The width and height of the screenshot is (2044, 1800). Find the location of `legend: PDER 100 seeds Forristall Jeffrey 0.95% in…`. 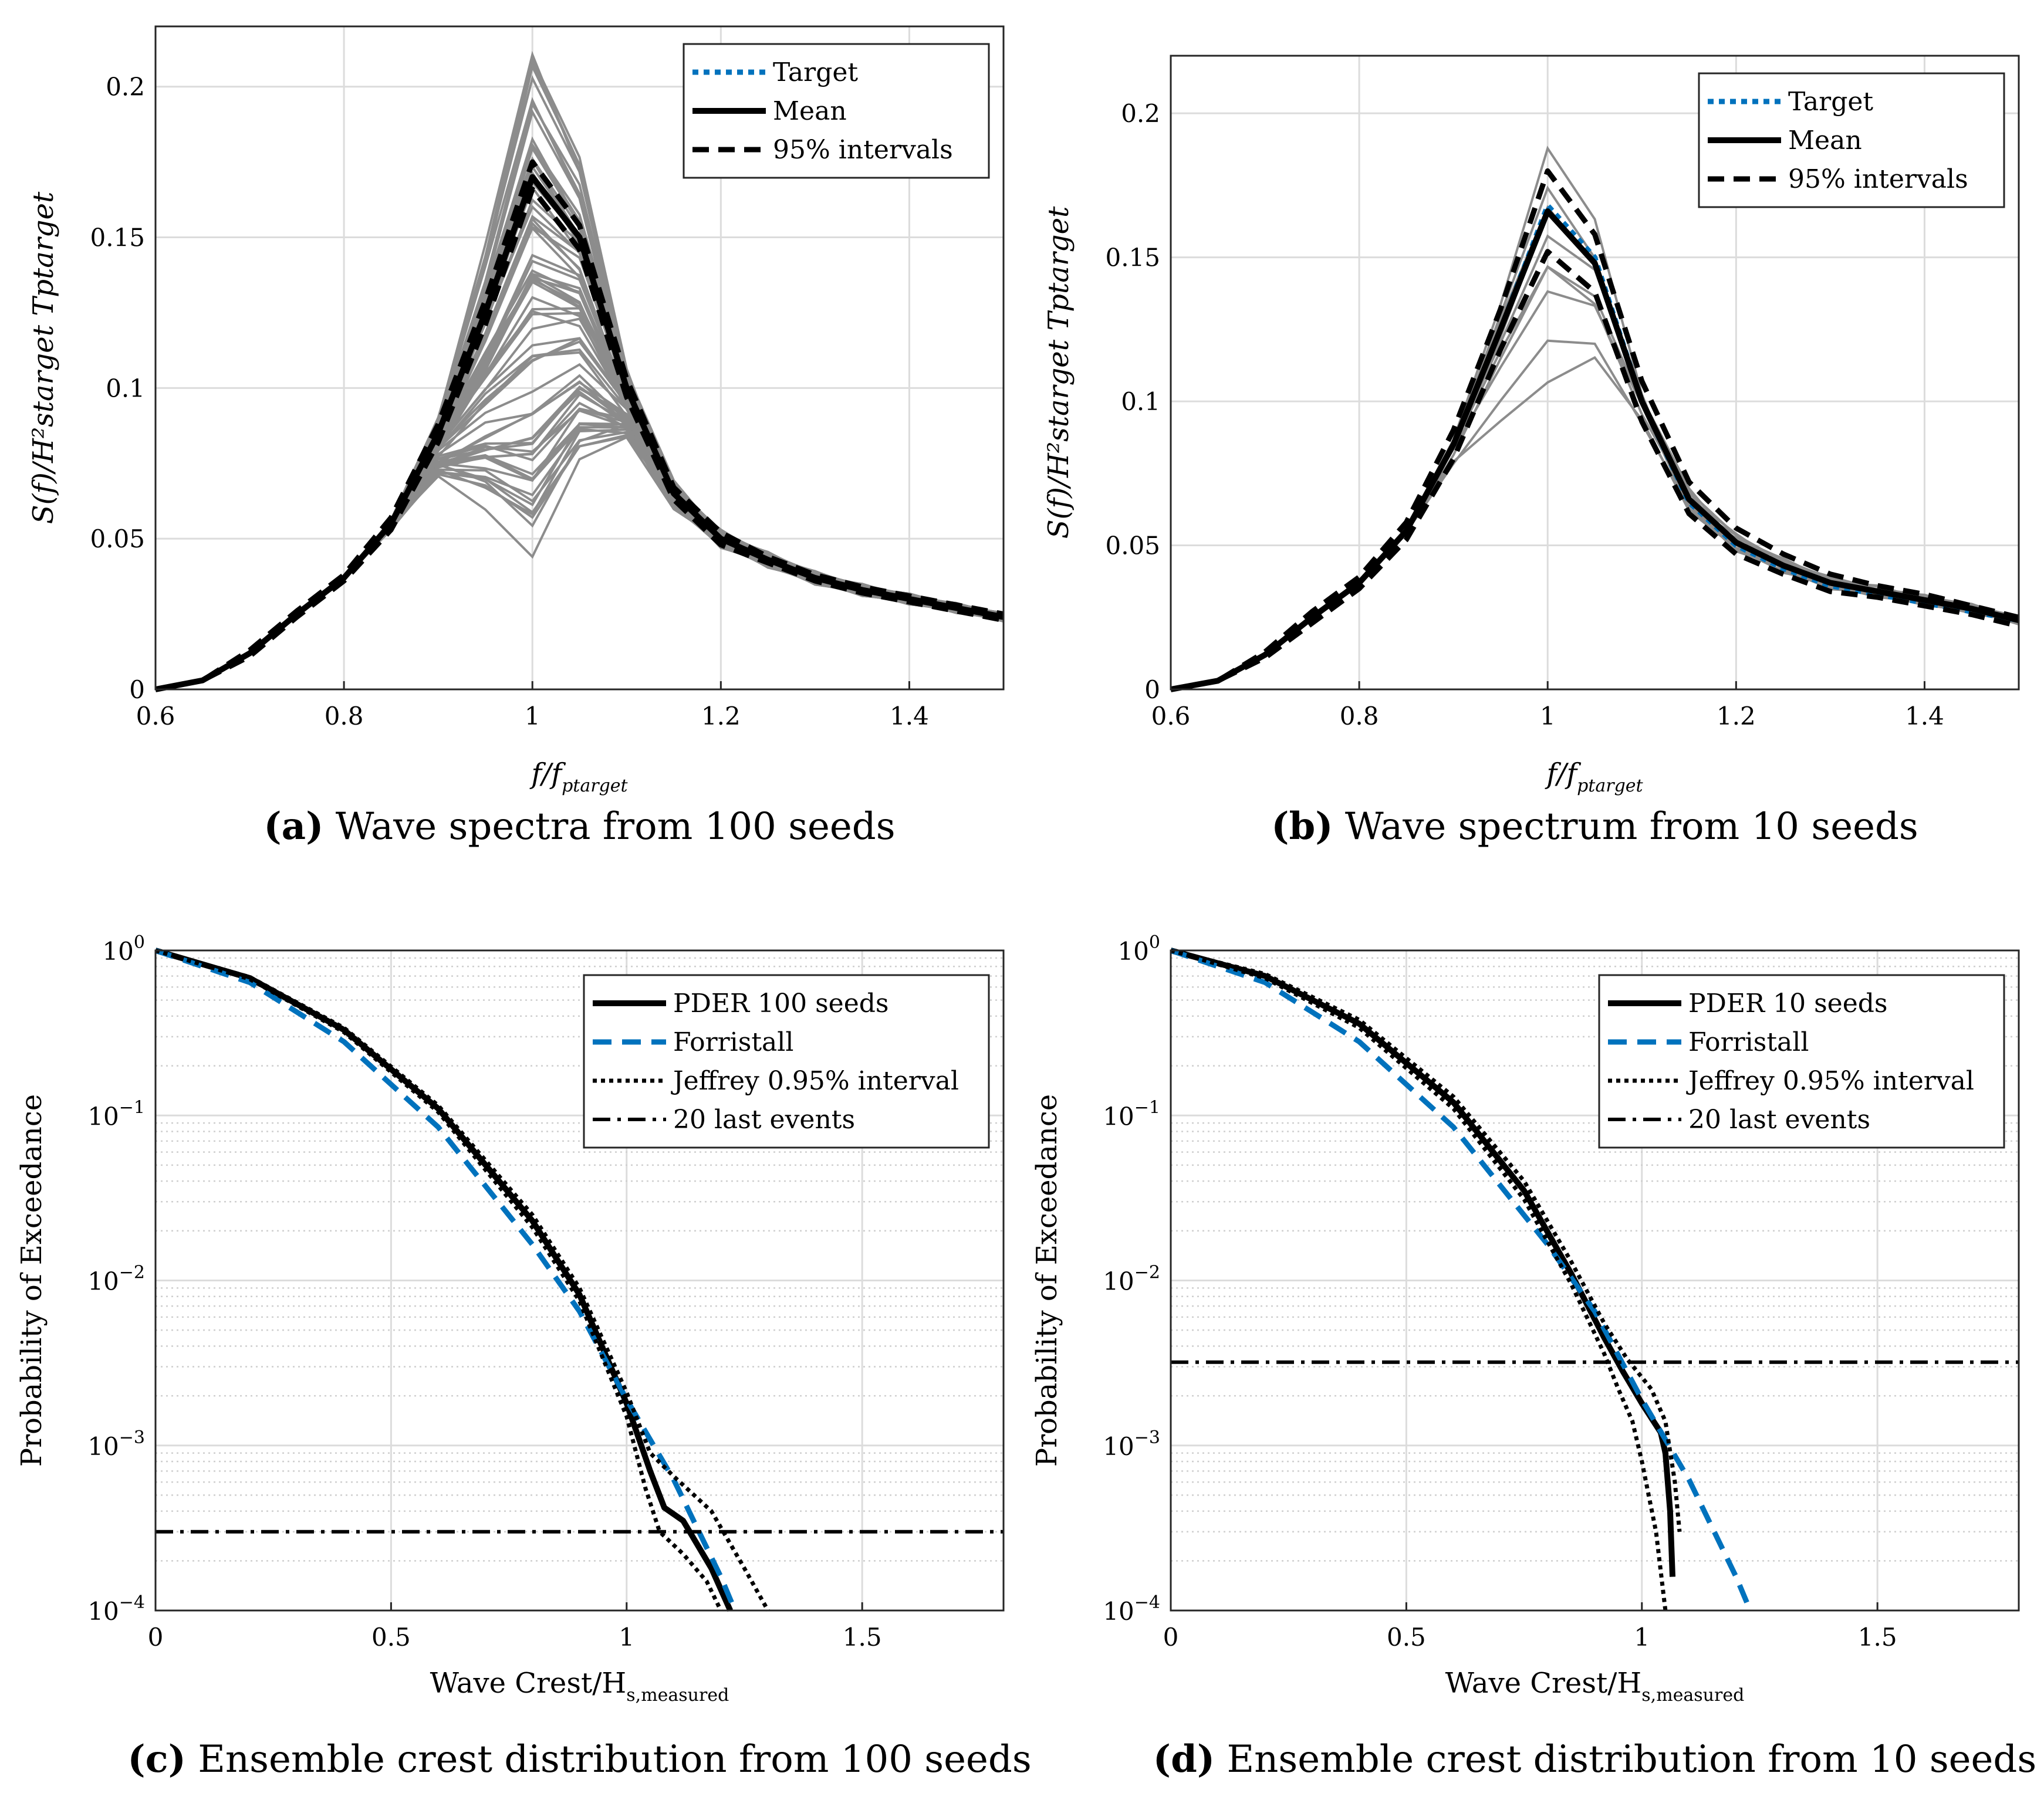

legend: PDER 100 seeds Forristall Jeffrey 0.95% in… is located at coordinates (786, 1061).